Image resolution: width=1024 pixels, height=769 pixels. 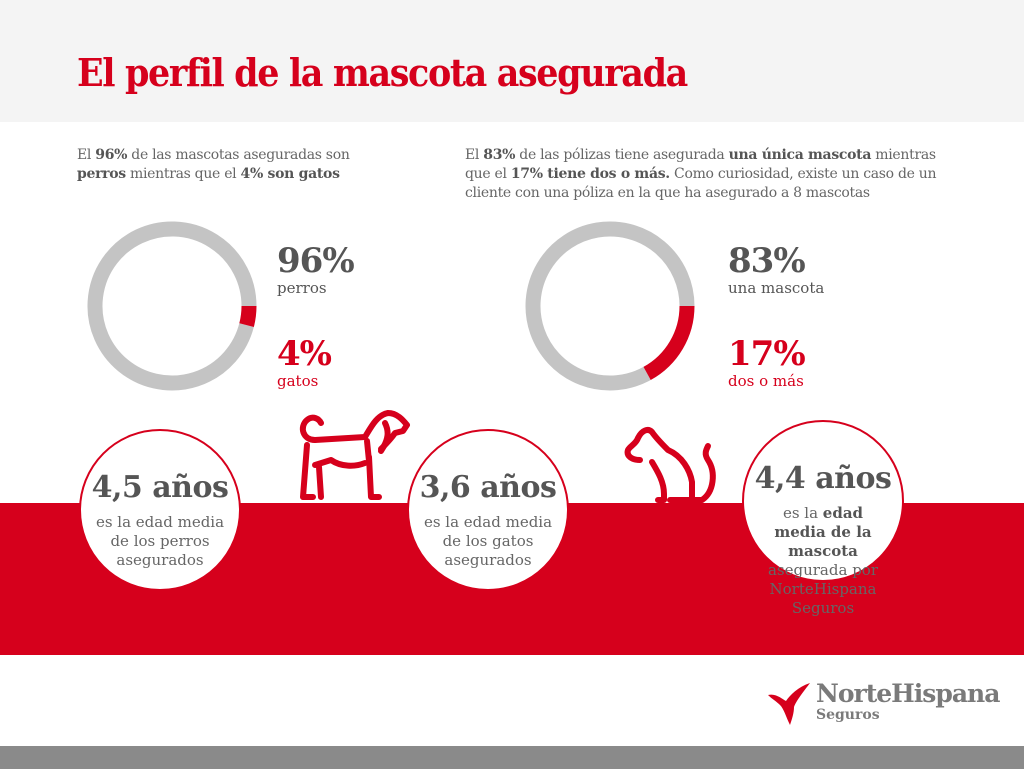 I want to click on brand-sub: Seguros, so click(x=848, y=715).